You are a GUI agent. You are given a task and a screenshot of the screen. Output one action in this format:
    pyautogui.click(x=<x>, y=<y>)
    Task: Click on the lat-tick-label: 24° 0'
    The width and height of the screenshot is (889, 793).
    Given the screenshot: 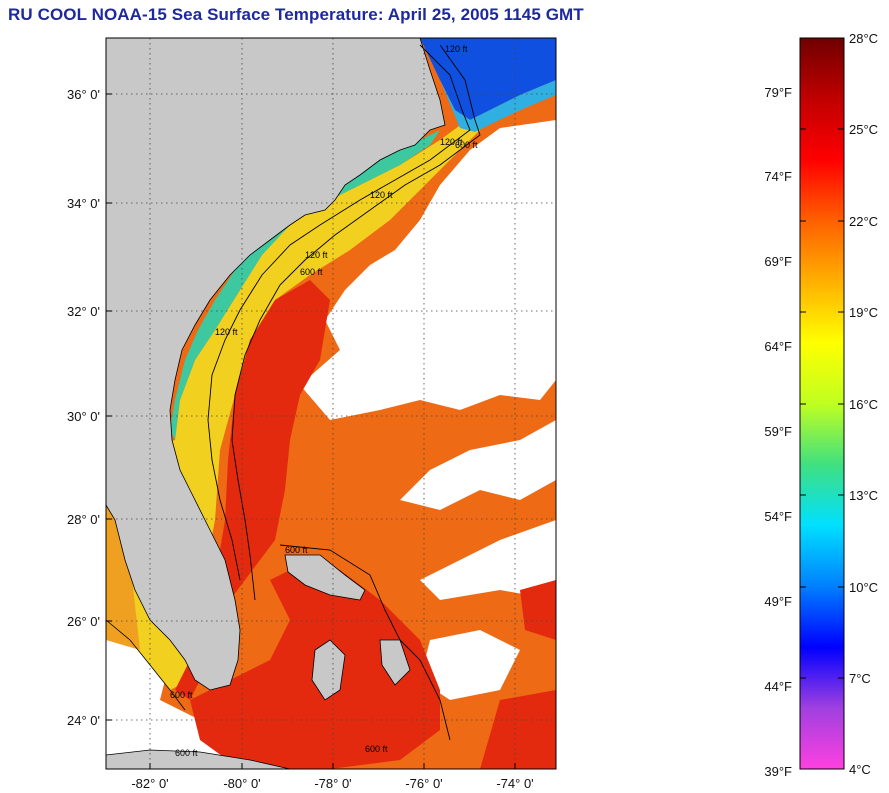 What is the action you would take?
    pyautogui.click(x=83, y=720)
    